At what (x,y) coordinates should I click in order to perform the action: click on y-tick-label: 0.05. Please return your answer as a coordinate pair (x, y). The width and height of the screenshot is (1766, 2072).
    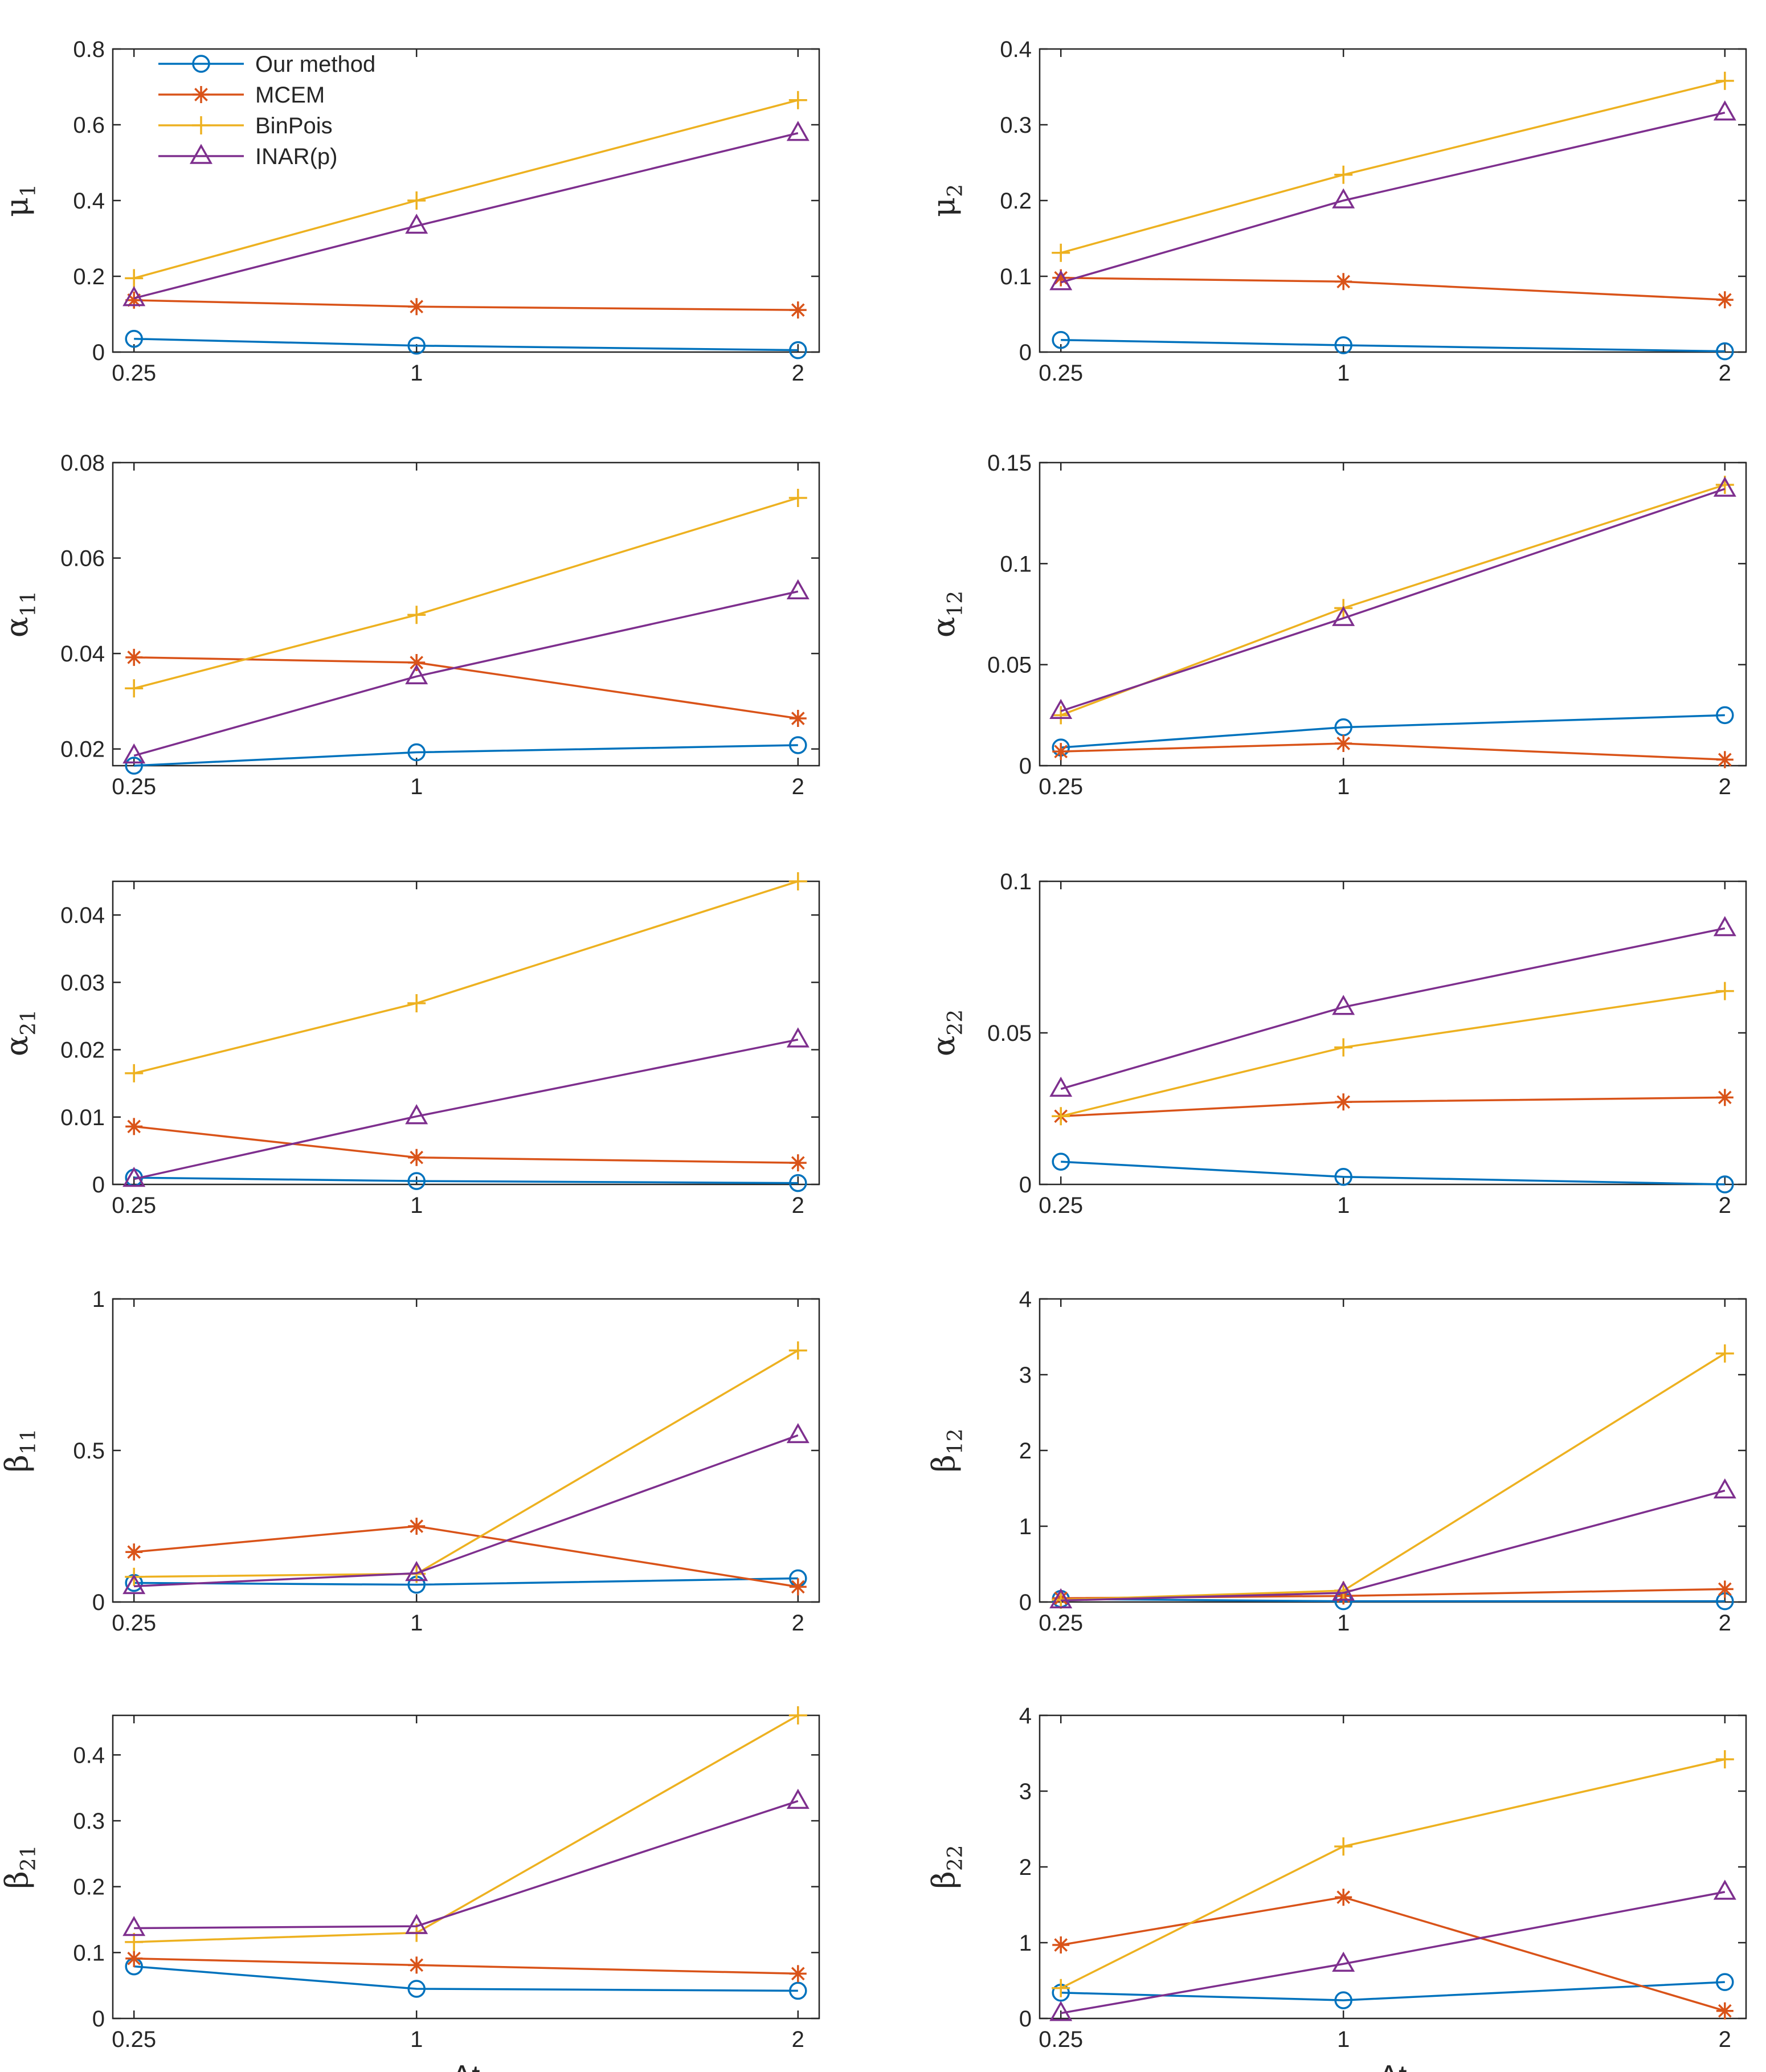
    Looking at the image, I should click on (1010, 1033).